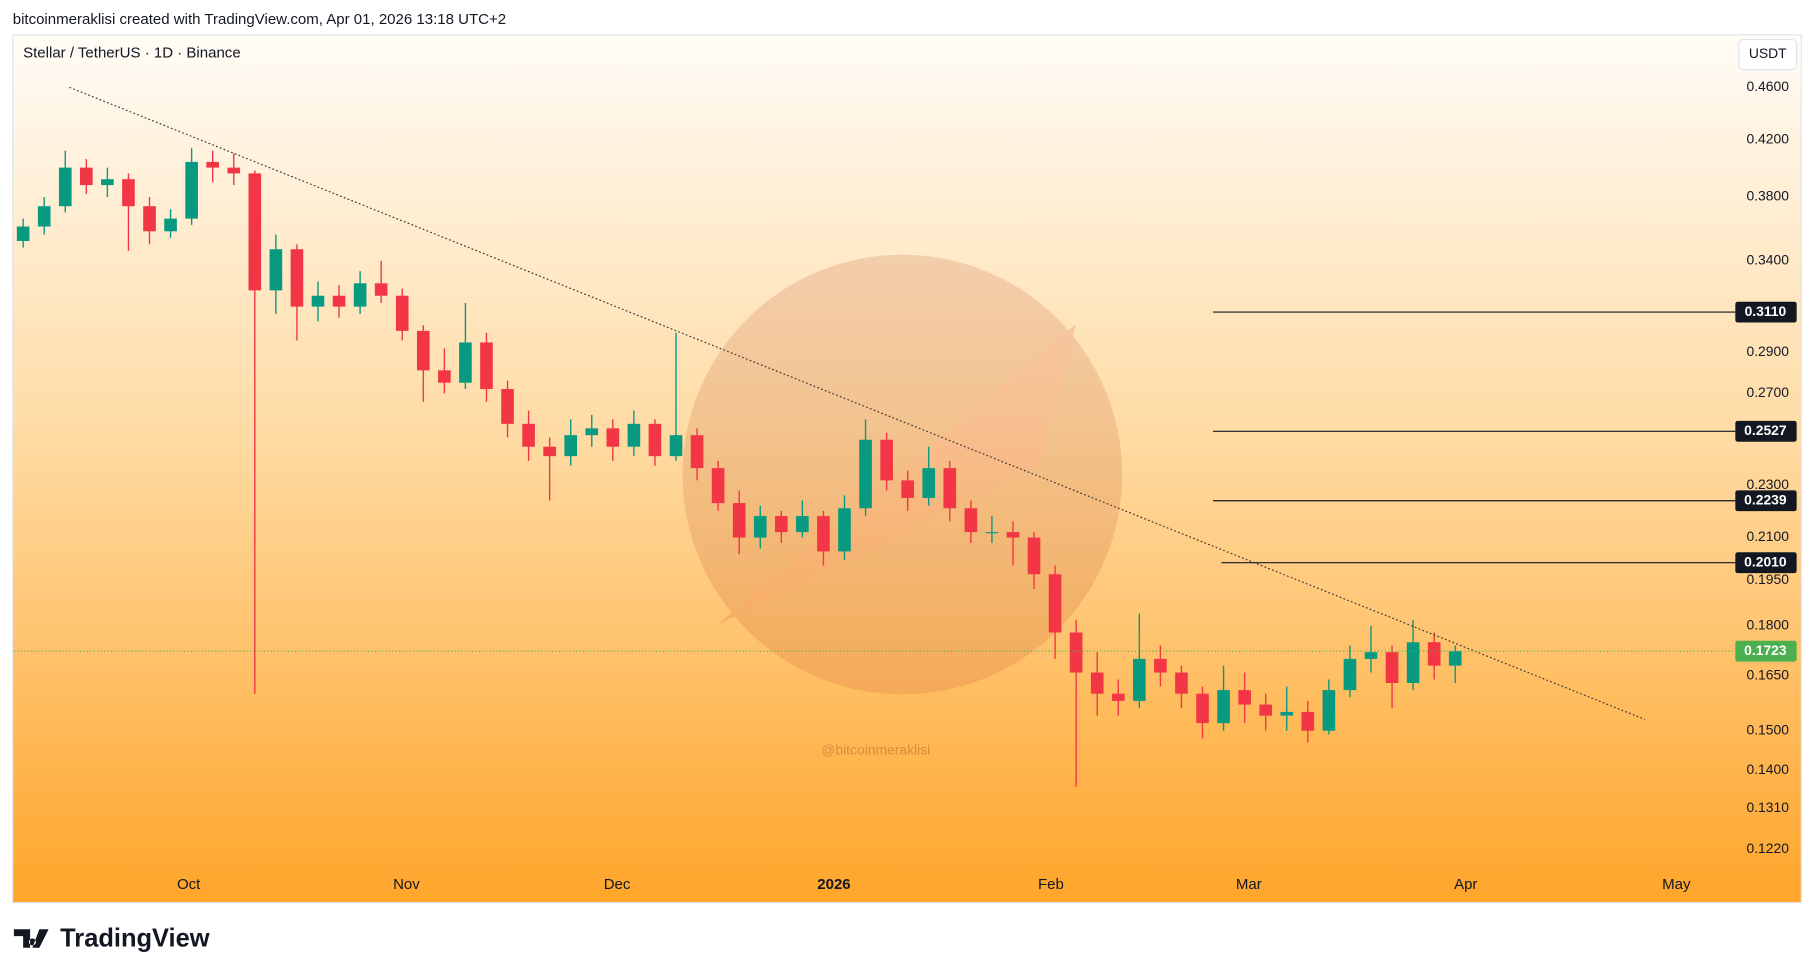  What do you see at coordinates (1767, 392) in the screenshot?
I see `y-tick-label: 0.2700` at bounding box center [1767, 392].